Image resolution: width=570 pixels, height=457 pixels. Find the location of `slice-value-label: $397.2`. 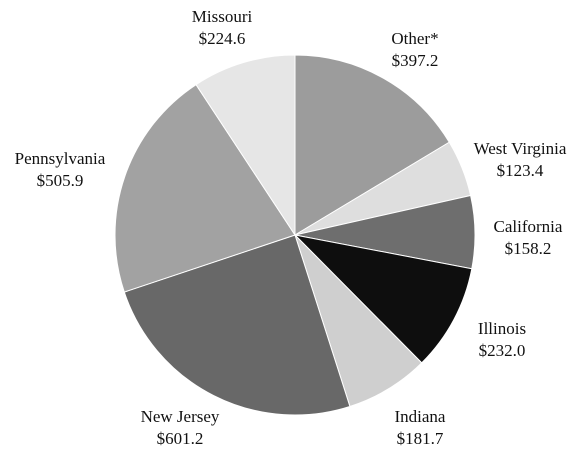

slice-value-label: $397.2 is located at coordinates (415, 60).